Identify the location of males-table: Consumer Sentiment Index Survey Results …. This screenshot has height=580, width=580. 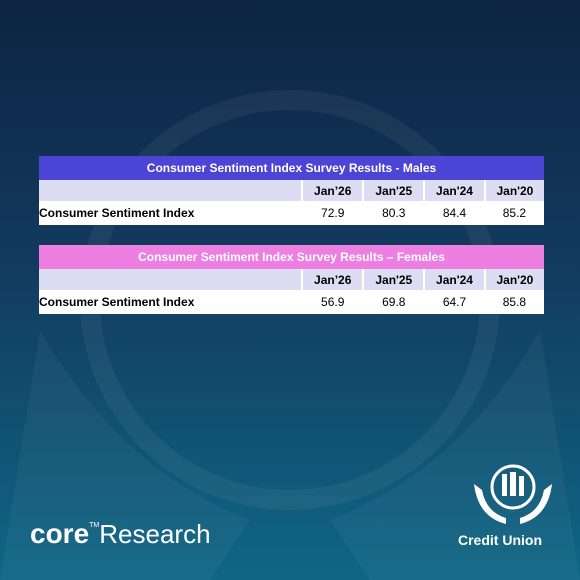
(291, 190).